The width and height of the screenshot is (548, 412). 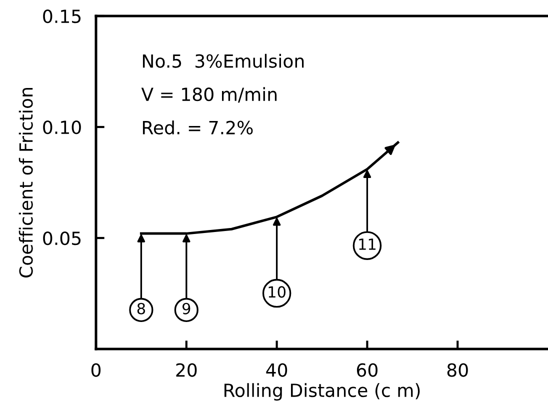 What do you see at coordinates (141, 308) in the screenshot?
I see `annotation: 8` at bounding box center [141, 308].